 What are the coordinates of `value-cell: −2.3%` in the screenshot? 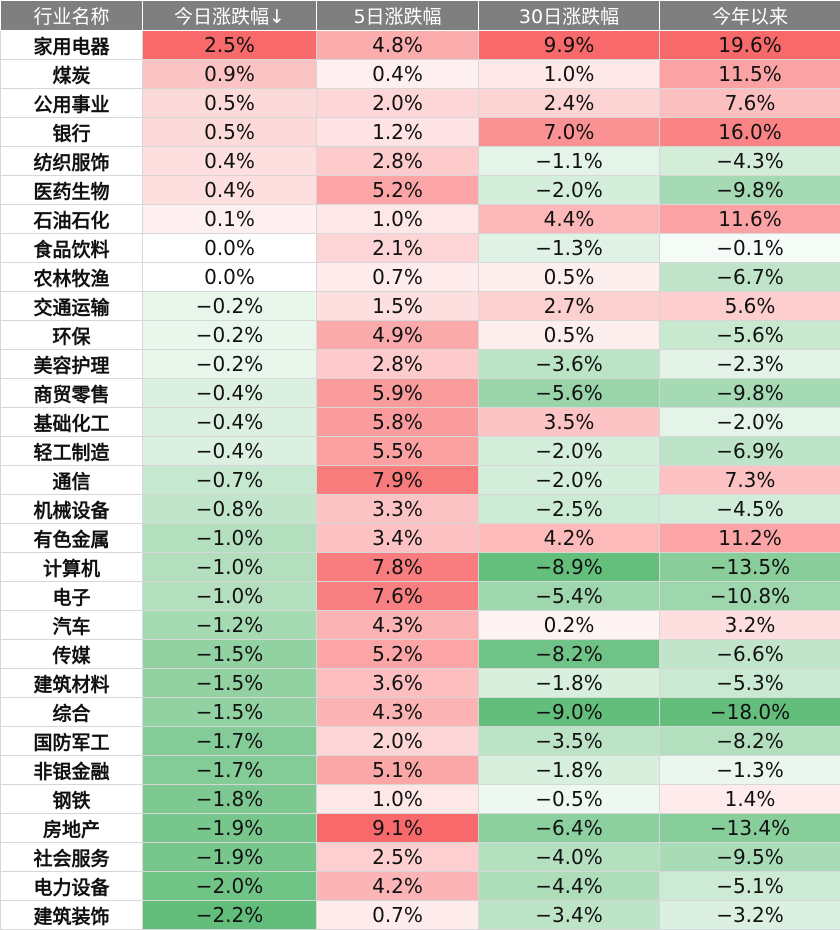 It's located at (750, 364).